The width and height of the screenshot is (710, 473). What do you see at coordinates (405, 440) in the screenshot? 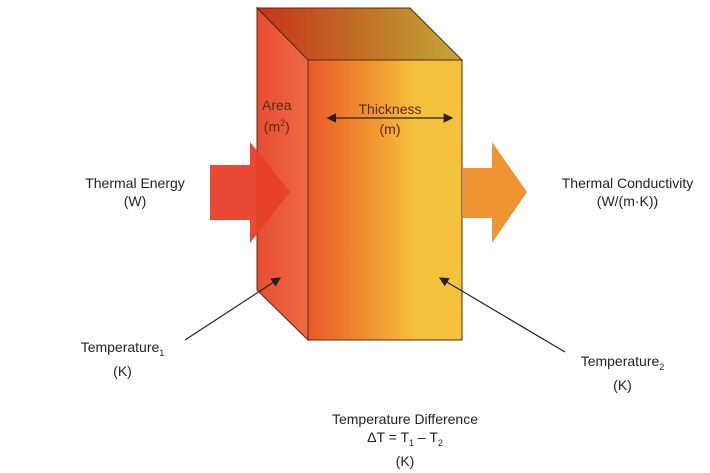
I see `temperature-difference-label: Temperature Difference ΔT = T1 – T2 (K)` at bounding box center [405, 440].